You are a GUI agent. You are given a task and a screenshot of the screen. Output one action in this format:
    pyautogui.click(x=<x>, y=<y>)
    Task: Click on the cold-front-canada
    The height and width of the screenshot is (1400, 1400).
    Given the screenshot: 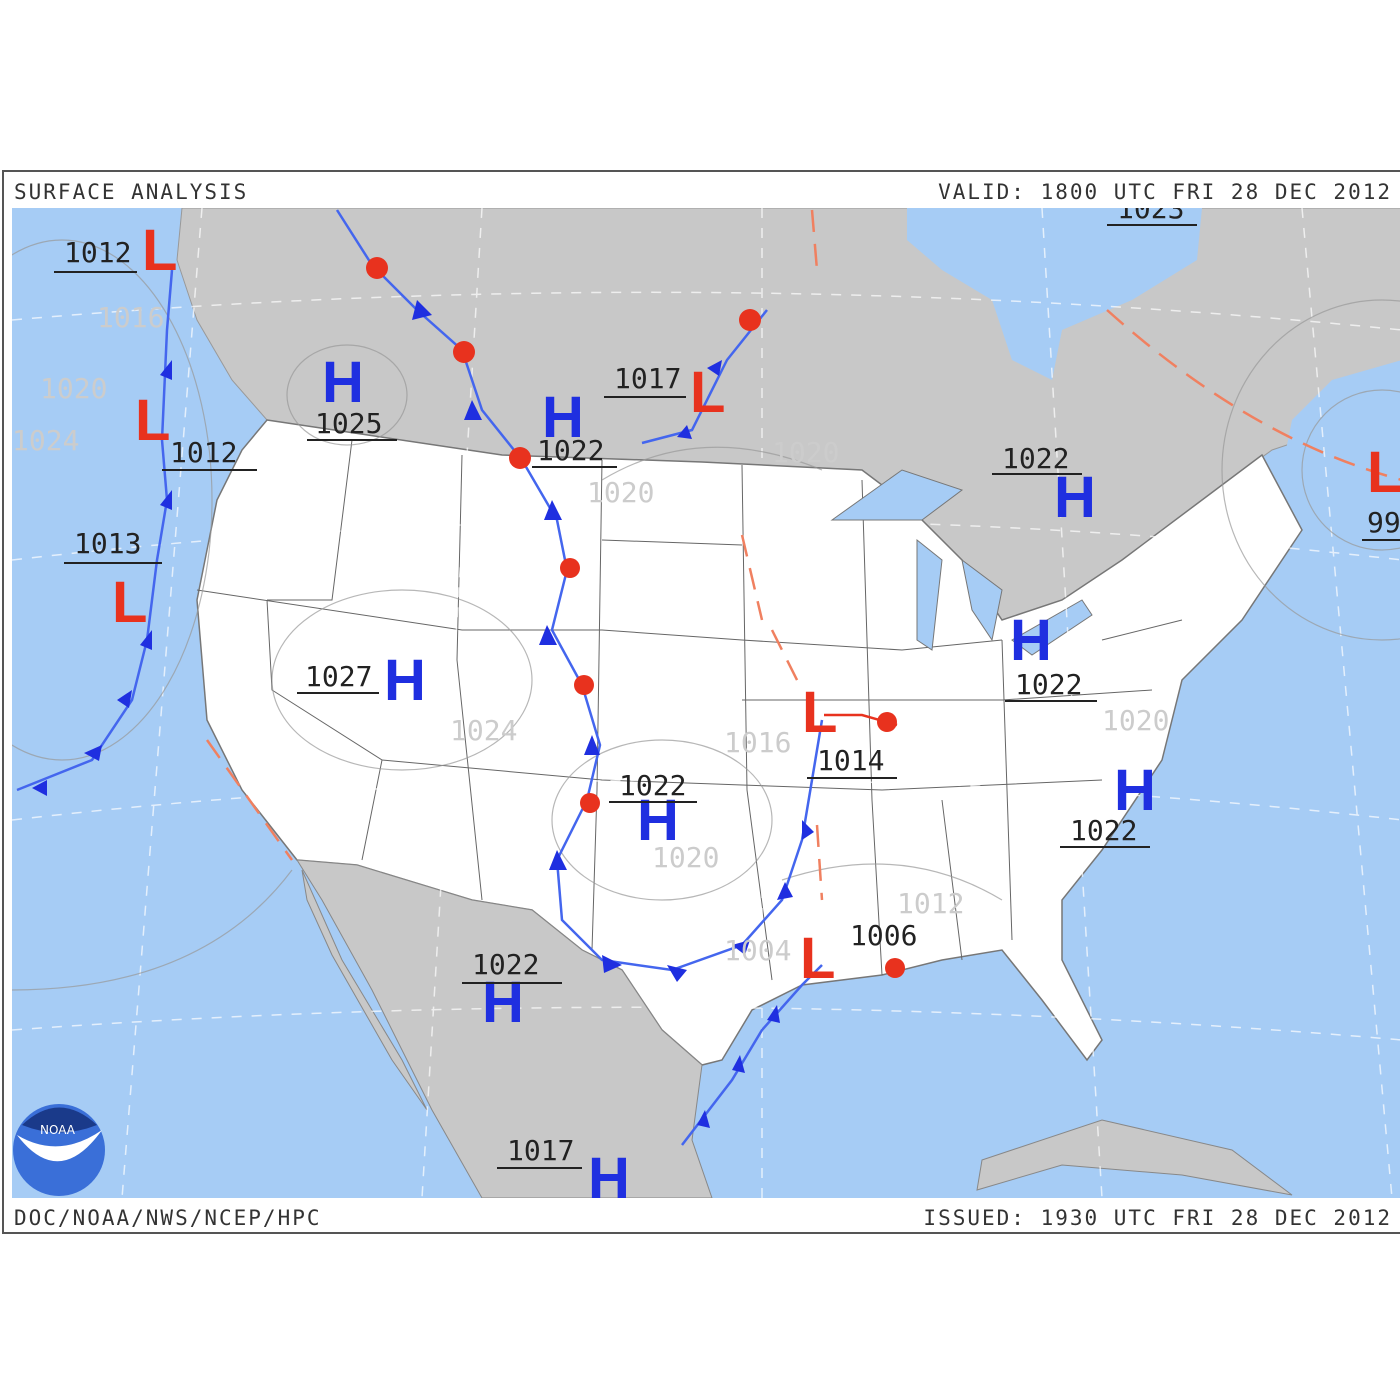 What is the action you would take?
    pyautogui.click(x=704, y=377)
    